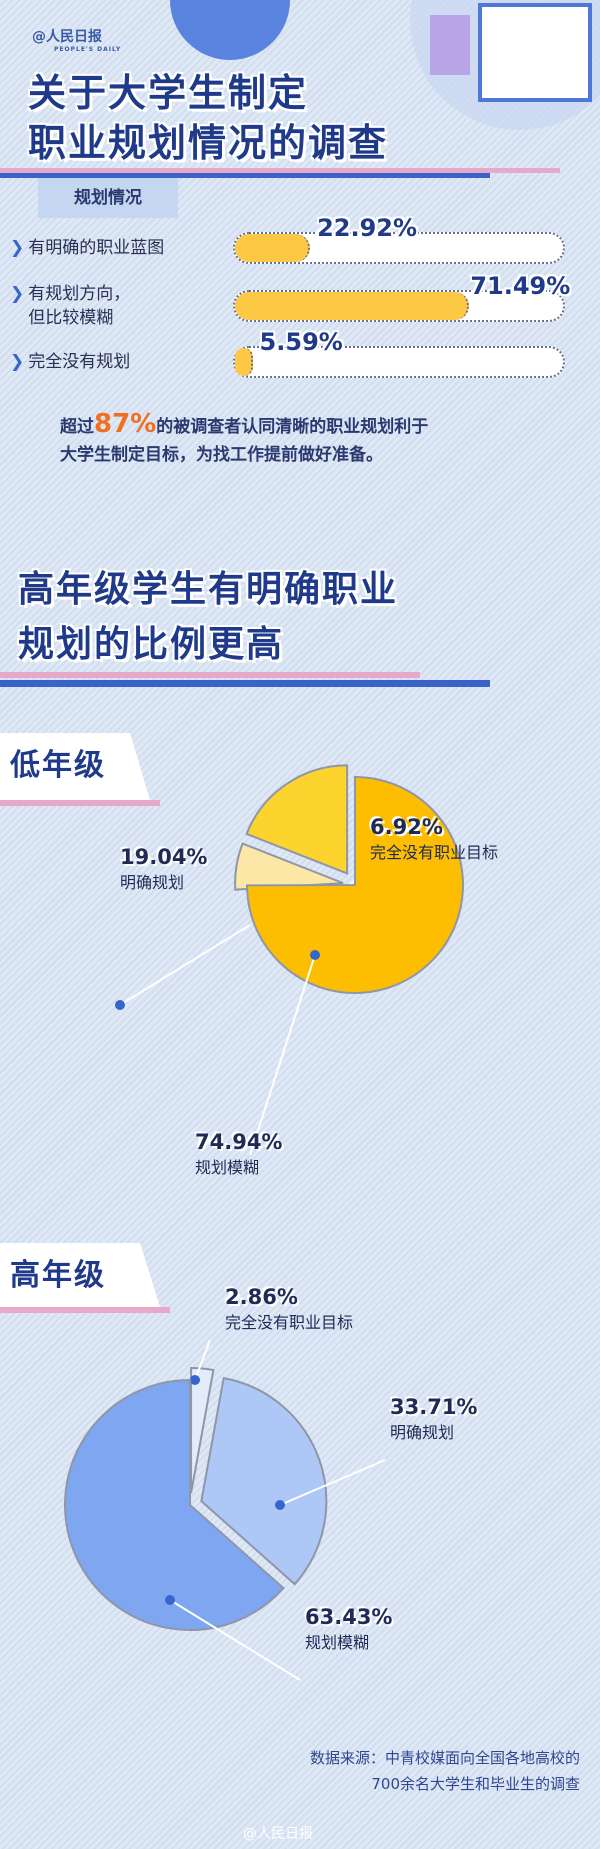  I want to click on summary-note: 超过87%的被调查者认同清晰的职业规划利于 大学生制定目标，为找工作提前做好准备。, so click(244, 437).